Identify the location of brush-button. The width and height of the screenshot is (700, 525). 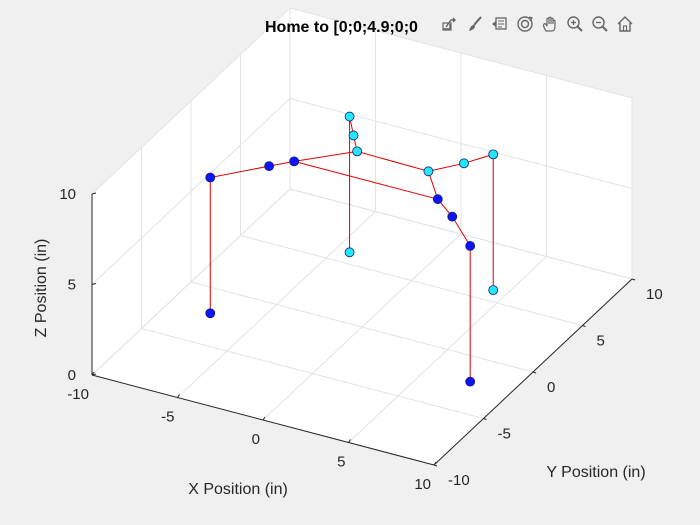
(474, 26).